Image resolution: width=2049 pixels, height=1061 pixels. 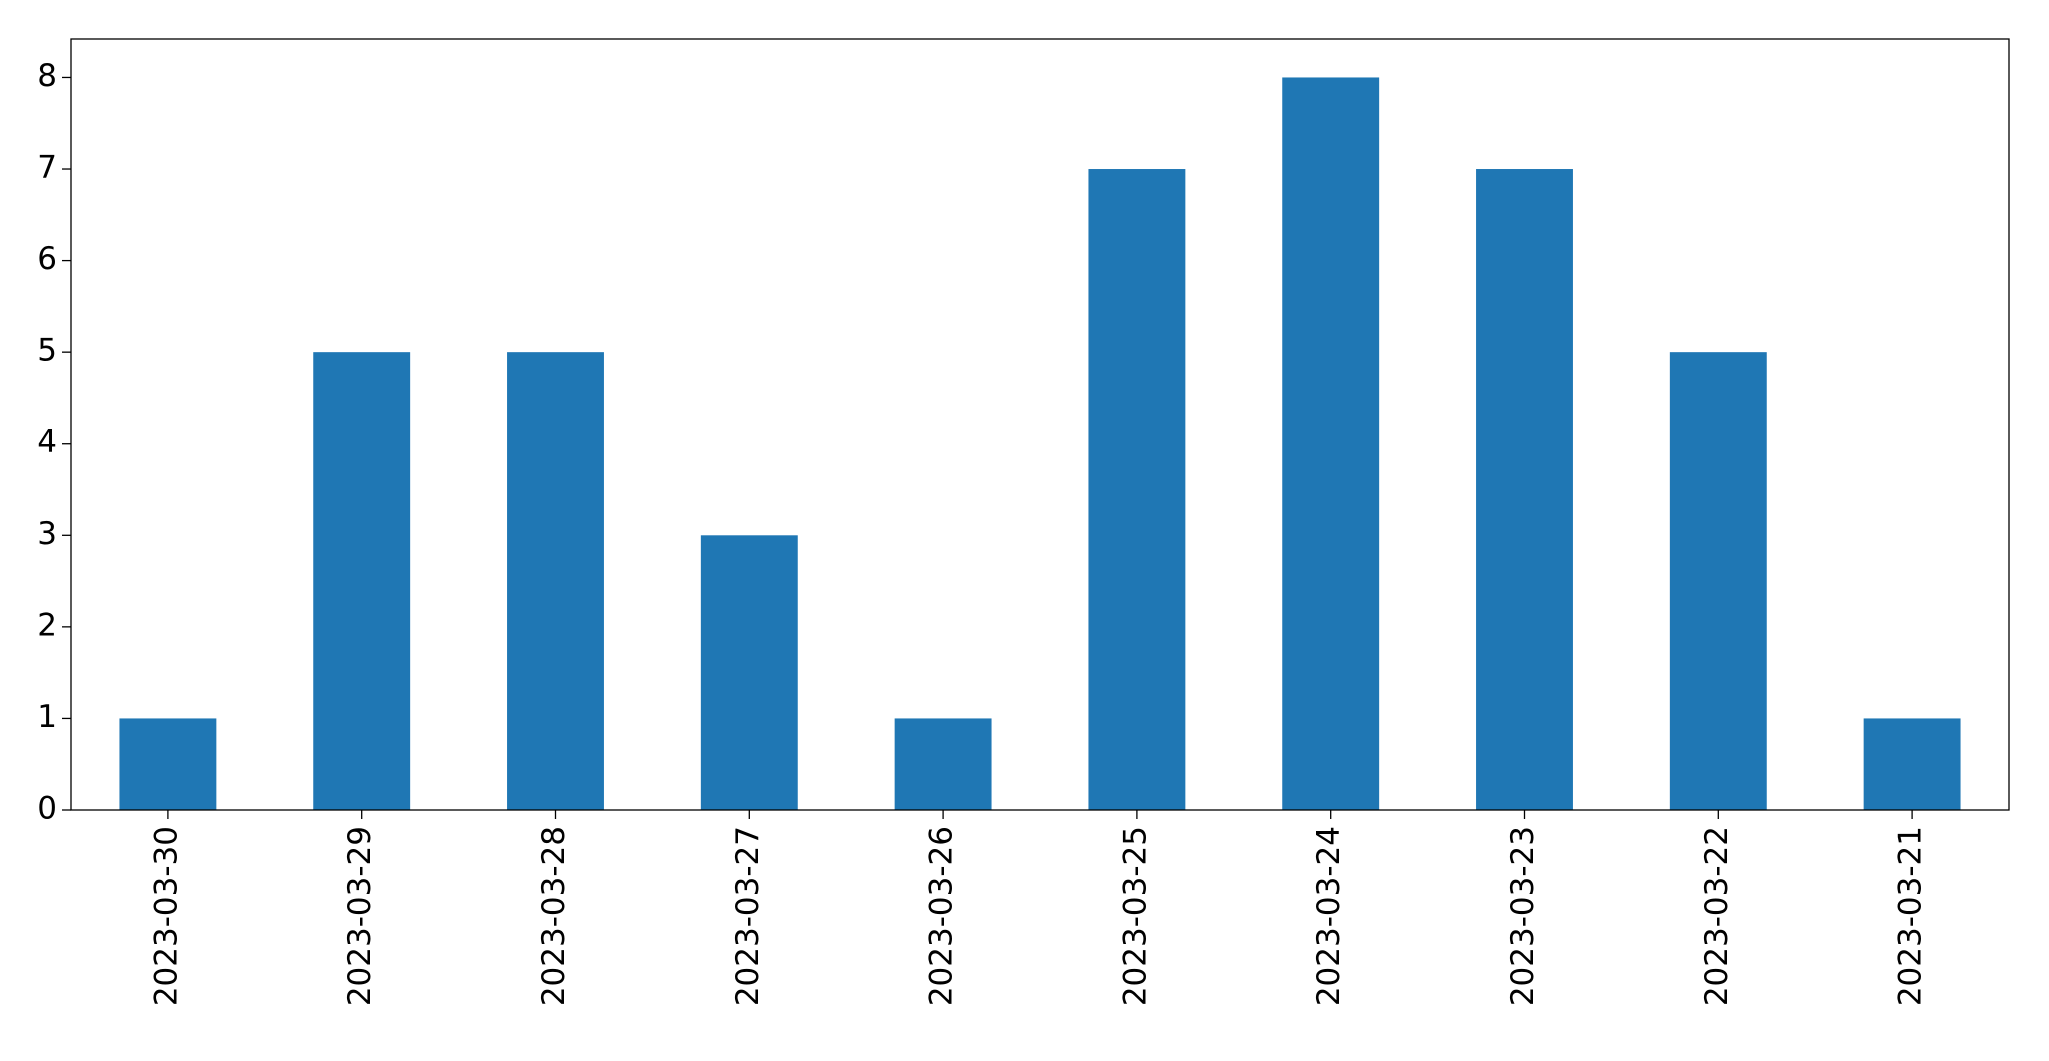 What do you see at coordinates (1911, 916) in the screenshot?
I see `x-tick-label: 2023-03-21` at bounding box center [1911, 916].